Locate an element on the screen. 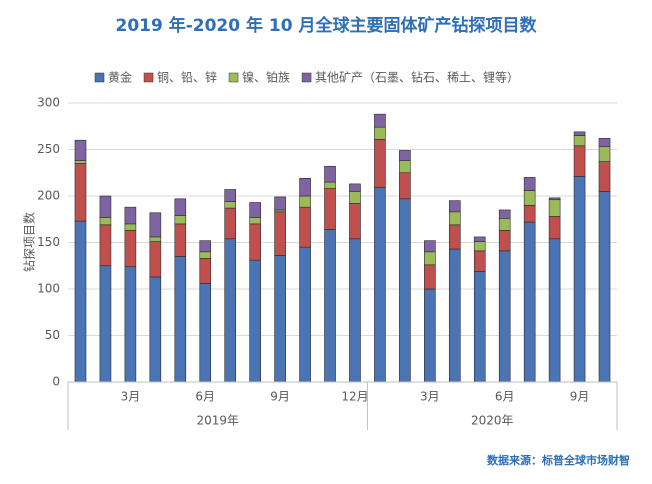 The image size is (652, 484). y-tick-label: 100 is located at coordinates (48, 289).